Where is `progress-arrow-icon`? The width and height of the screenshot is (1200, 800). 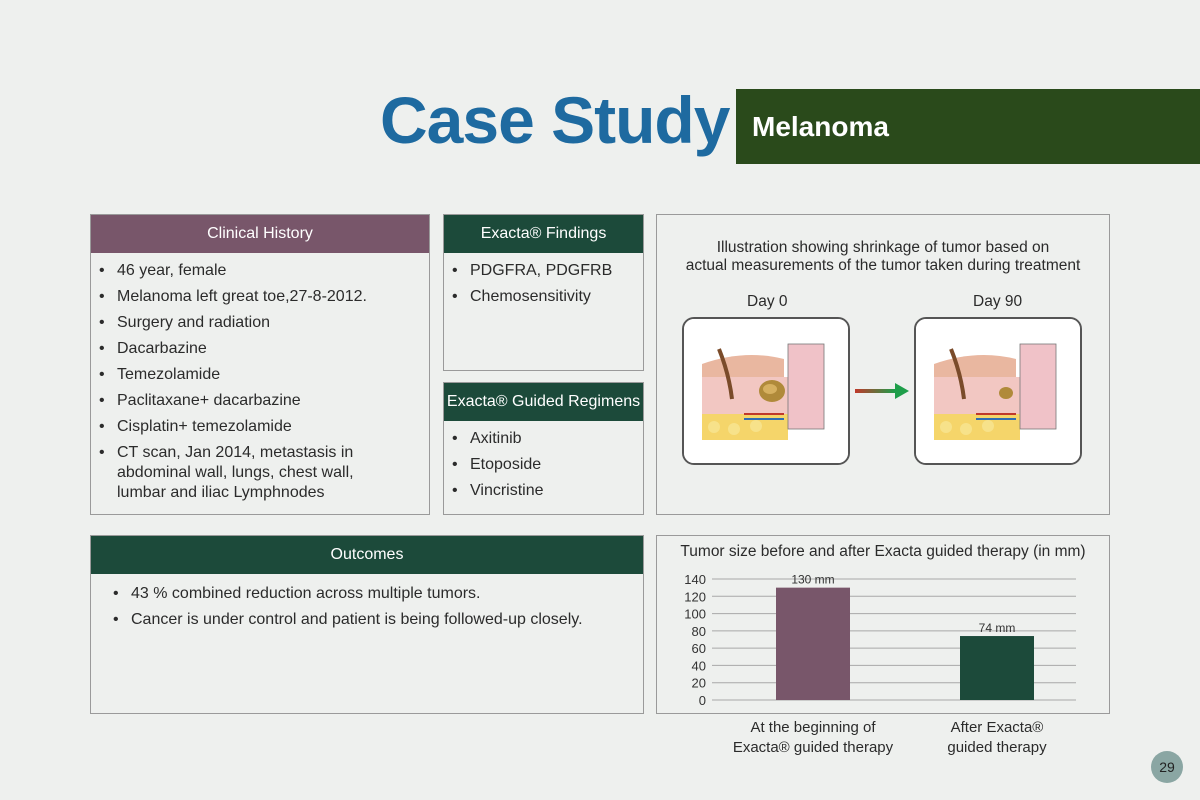
progress-arrow-icon is located at coordinates (882, 391).